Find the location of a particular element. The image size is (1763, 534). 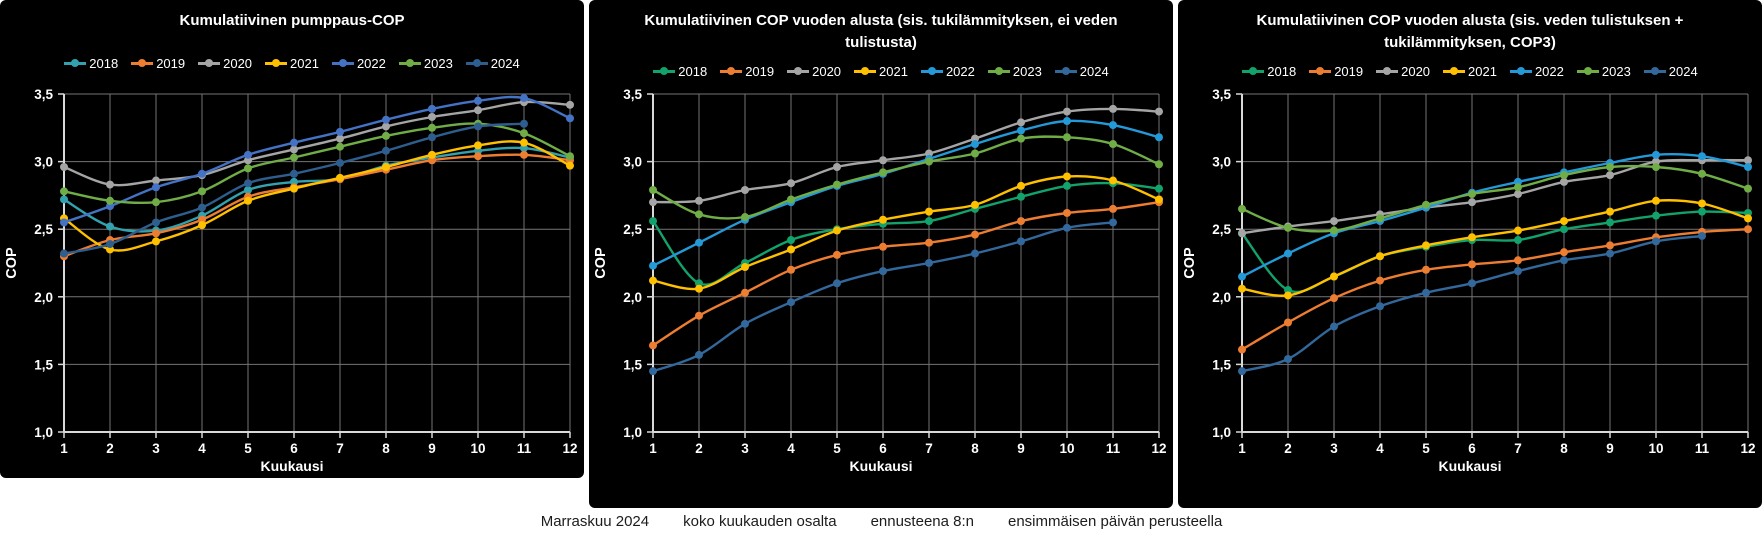

svg-text: 1,0 is located at coordinates (632, 432).